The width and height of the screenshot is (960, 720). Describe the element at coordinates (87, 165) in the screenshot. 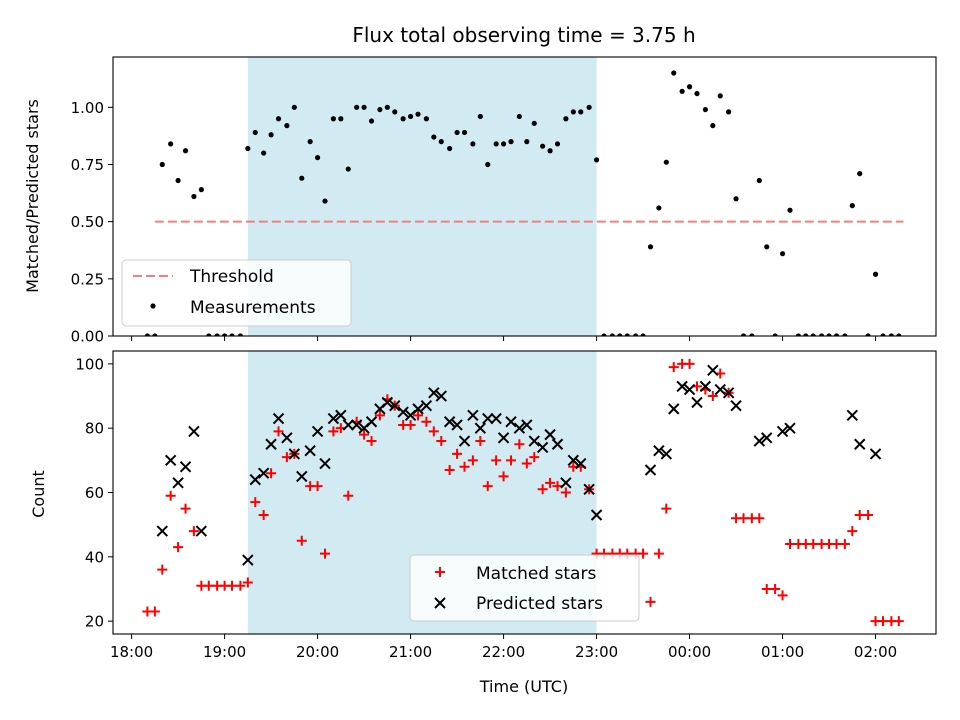

I see `y-tick-label: 0.75` at that location.